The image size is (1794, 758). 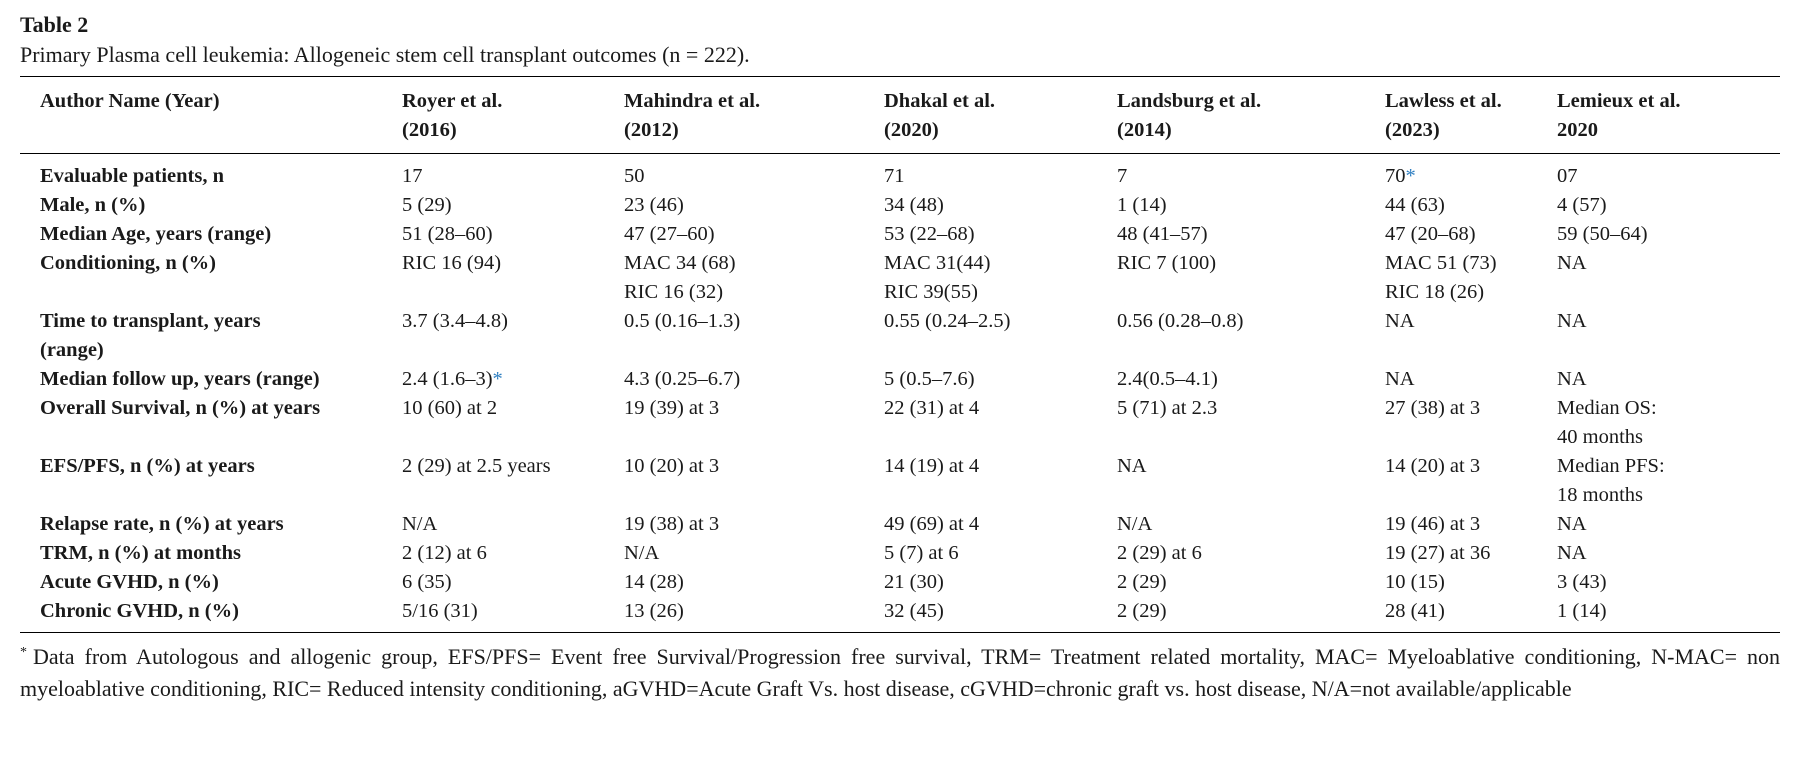 What do you see at coordinates (452, 263) in the screenshot?
I see `cell-text: RIC 16 (94)` at bounding box center [452, 263].